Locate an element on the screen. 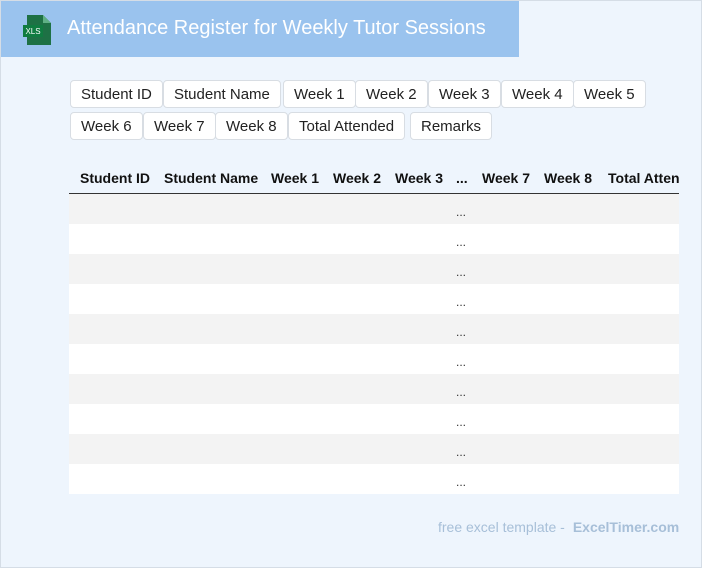  column-header: Student ID is located at coordinates (115, 178).